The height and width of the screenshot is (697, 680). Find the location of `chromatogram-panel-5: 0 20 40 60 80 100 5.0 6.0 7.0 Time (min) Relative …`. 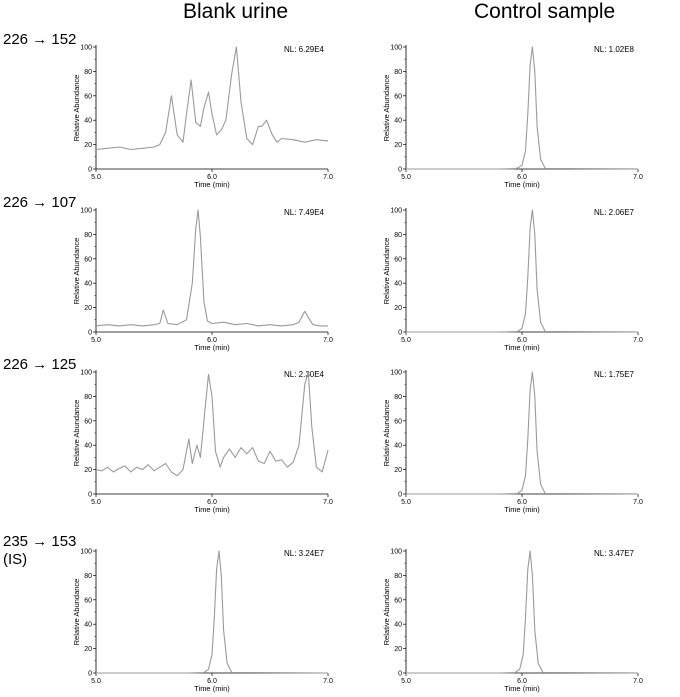

chromatogram-panel-5: 0 20 40 60 80 100 5.0 6.0 7.0 Time (min) Relative … is located at coordinates (202, 442).